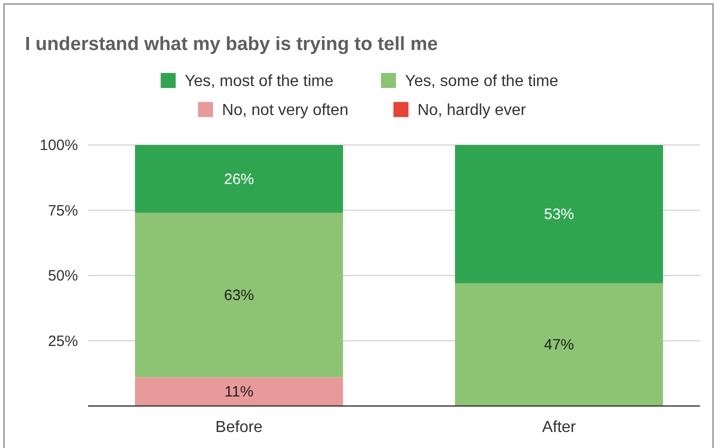 The width and height of the screenshot is (719, 448). I want to click on data-label: 53%, so click(559, 215).